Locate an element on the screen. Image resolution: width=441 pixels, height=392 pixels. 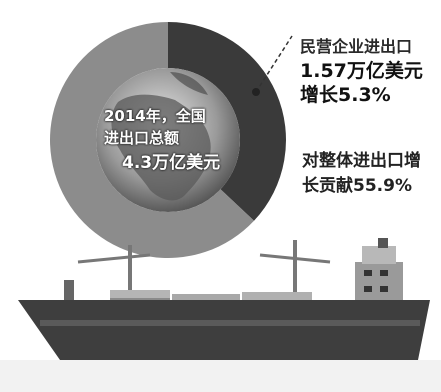
donut-center-label-desc: 进出口总额 is located at coordinates (142, 138).